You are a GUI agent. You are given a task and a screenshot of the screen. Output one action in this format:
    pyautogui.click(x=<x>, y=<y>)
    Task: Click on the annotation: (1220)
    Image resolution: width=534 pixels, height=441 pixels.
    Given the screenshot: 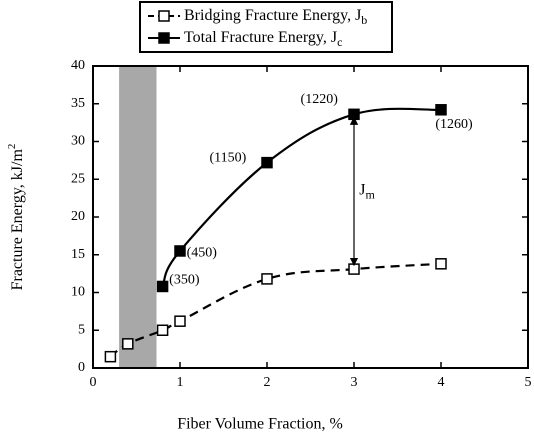 What is the action you would take?
    pyautogui.click(x=320, y=99)
    